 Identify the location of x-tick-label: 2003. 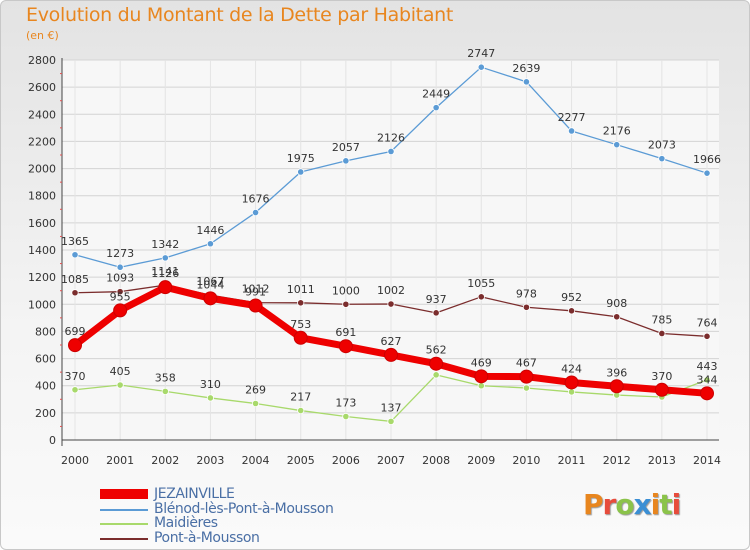
(210, 460).